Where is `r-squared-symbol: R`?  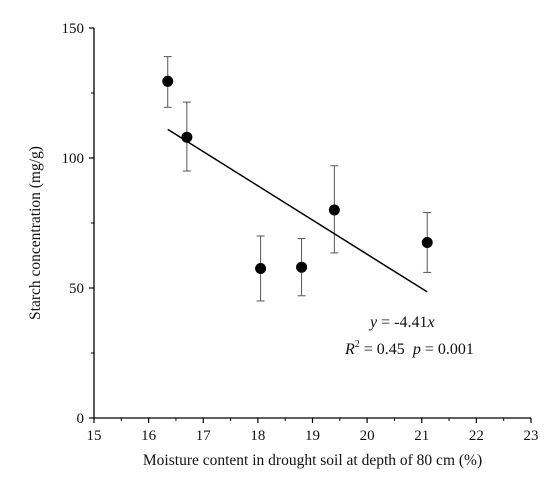
r-squared-symbol: R is located at coordinates (349, 349).